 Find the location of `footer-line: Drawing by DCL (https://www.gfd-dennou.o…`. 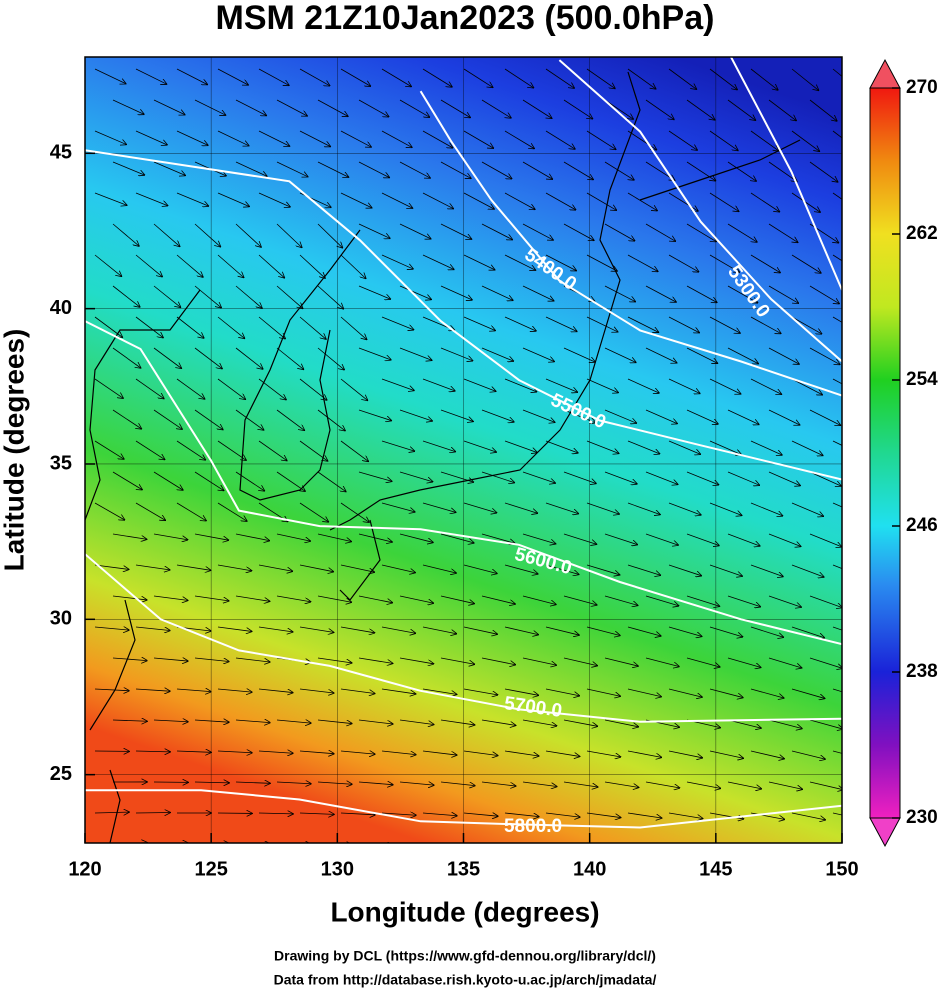

footer-line: Drawing by DCL (https://www.gfd-dennou.o… is located at coordinates (465, 956).